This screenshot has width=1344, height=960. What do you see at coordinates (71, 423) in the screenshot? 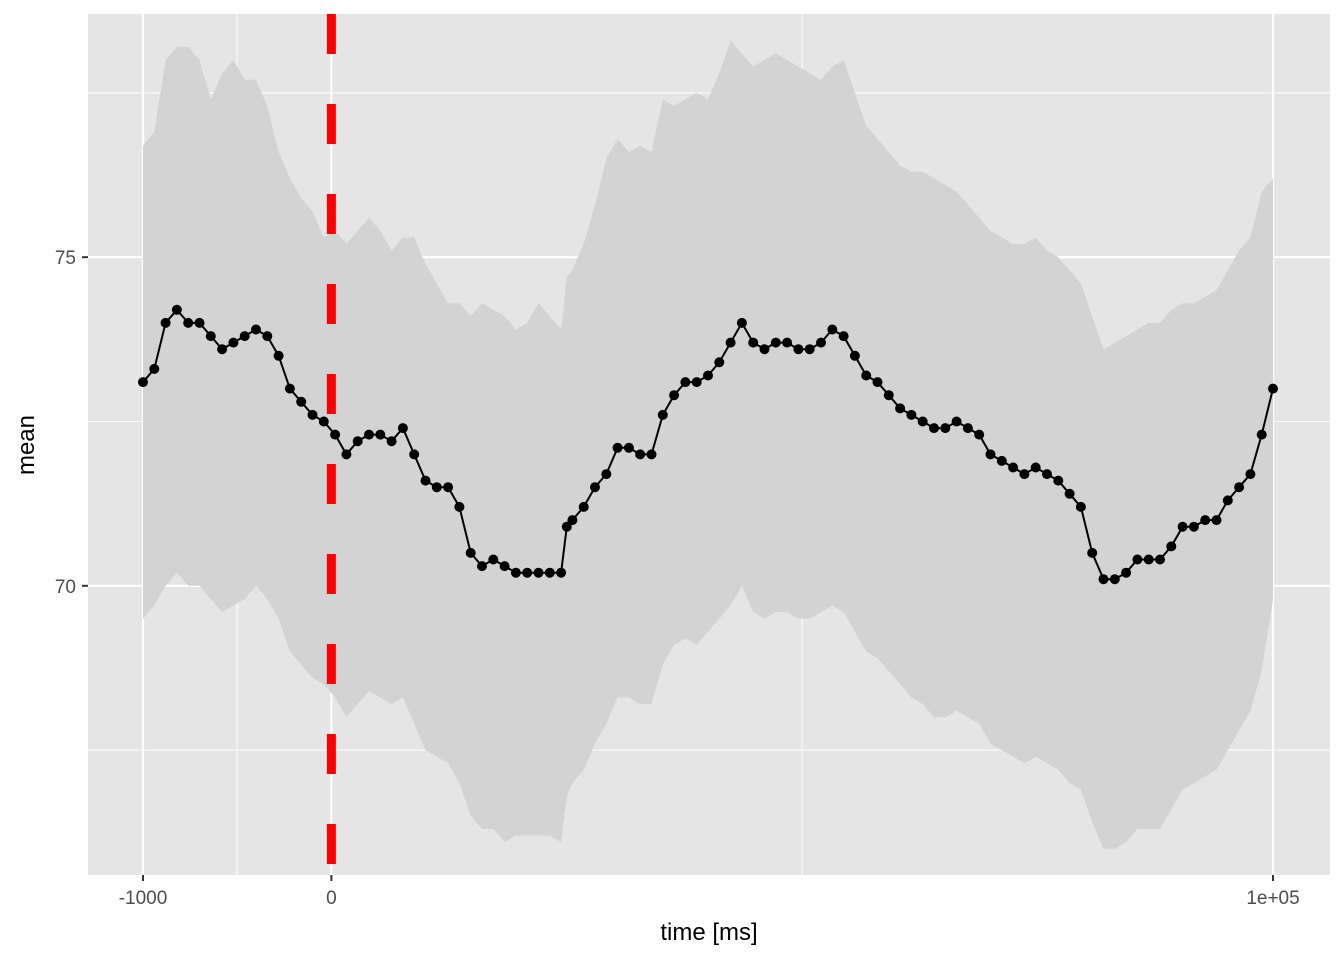
I see `y-axis: 70 75` at bounding box center [71, 423].